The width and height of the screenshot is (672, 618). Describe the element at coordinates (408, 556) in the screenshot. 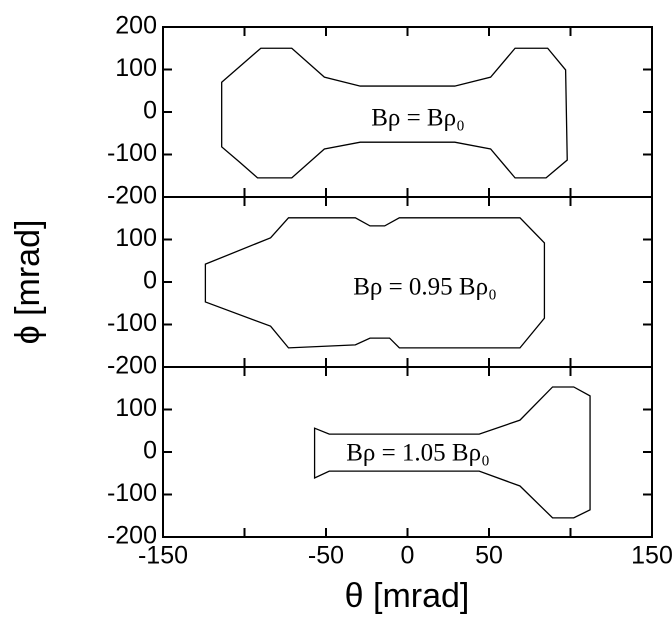

I see `x-tick-label: 0` at that location.